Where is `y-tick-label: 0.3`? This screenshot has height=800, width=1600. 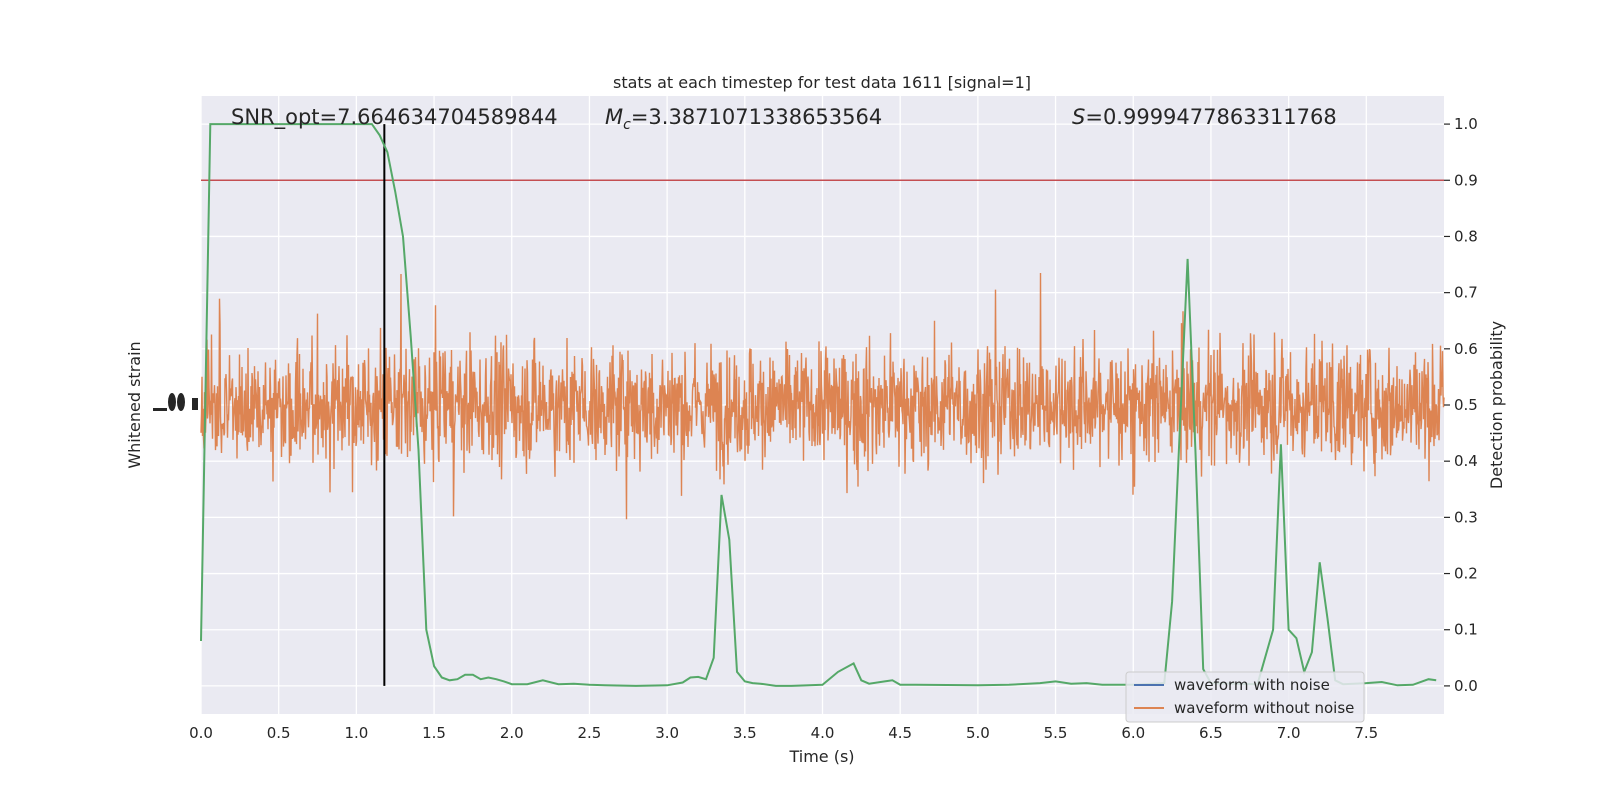
y-tick-label: 0.3 is located at coordinates (1466, 517).